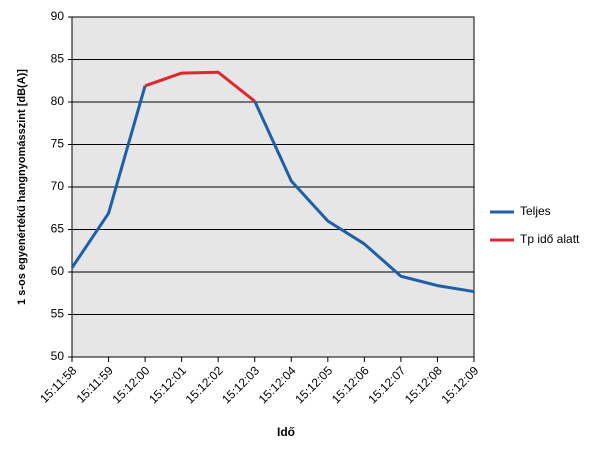 Image resolution: width=600 pixels, height=459 pixels. I want to click on y-tick-label: 55, so click(58, 314).